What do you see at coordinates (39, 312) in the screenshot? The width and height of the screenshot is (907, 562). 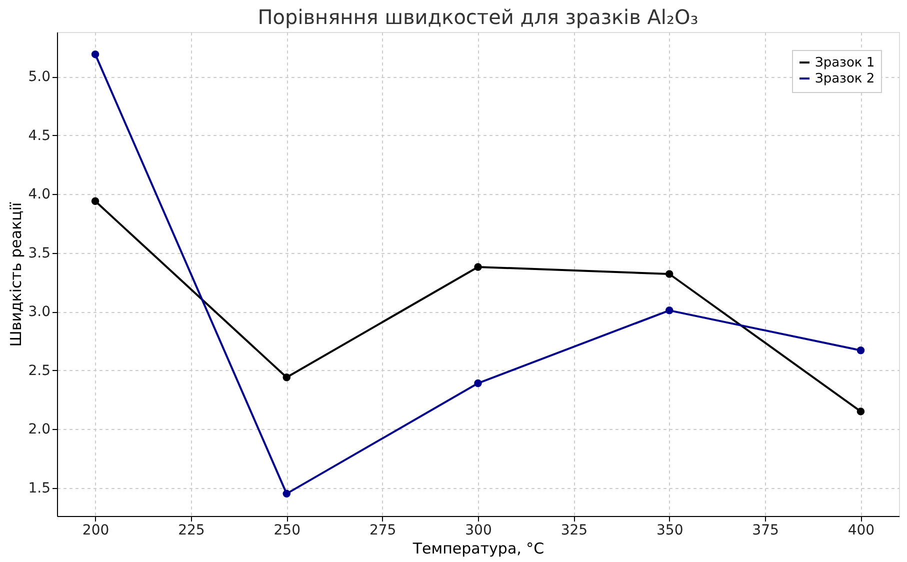 I see `y-tick-label: 3.0` at bounding box center [39, 312].